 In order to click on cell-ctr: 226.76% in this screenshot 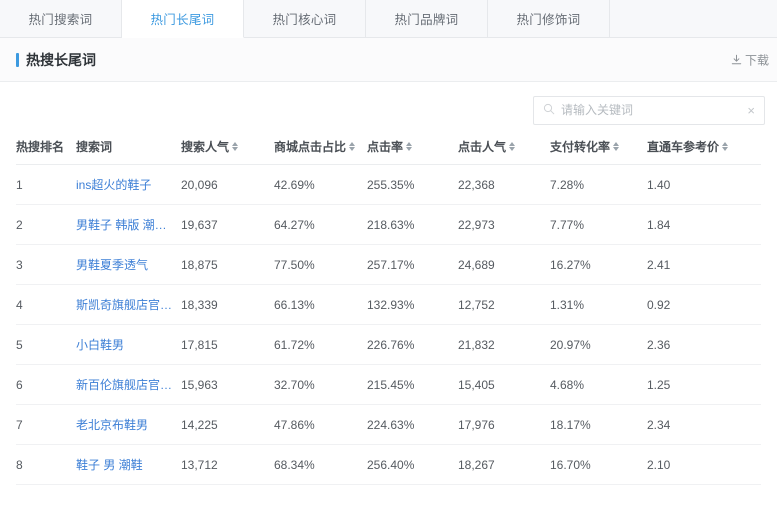, I will do `click(412, 344)`.